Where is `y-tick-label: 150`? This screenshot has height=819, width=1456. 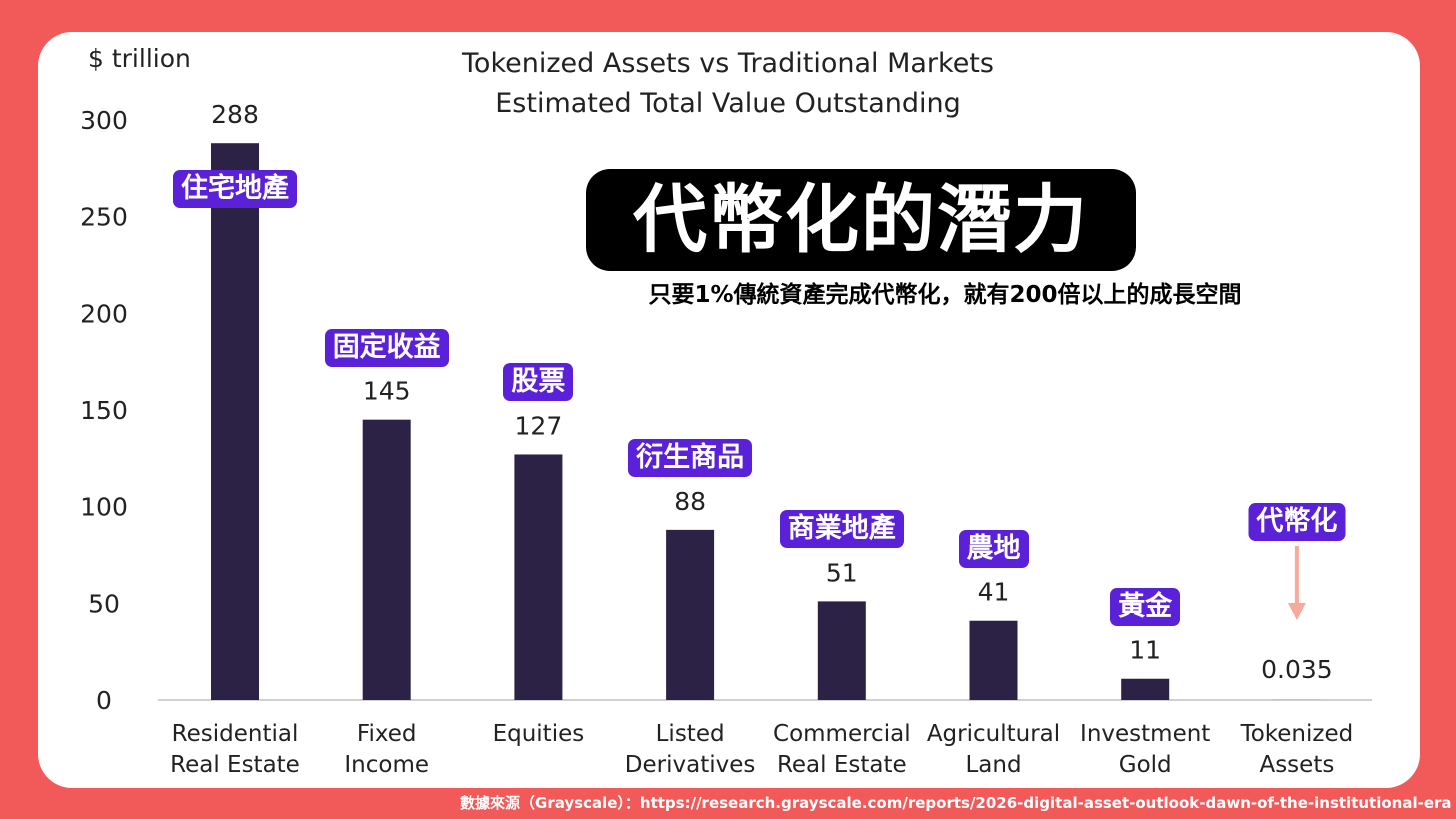
y-tick-label: 150 is located at coordinates (104, 410).